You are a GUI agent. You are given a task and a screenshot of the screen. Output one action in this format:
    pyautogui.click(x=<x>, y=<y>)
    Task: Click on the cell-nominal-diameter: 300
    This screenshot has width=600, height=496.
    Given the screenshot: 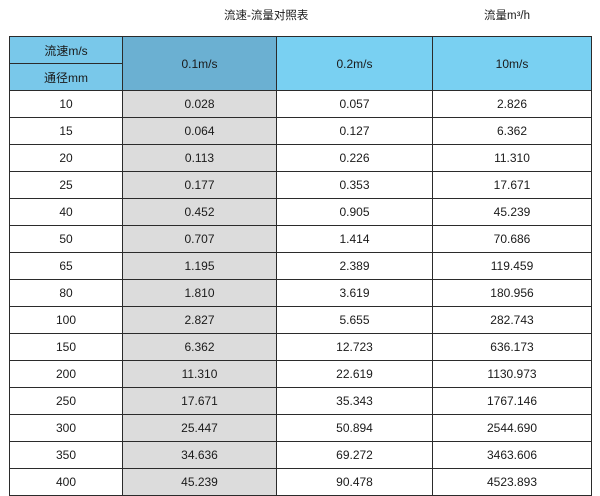 What is the action you would take?
    pyautogui.click(x=66, y=428)
    